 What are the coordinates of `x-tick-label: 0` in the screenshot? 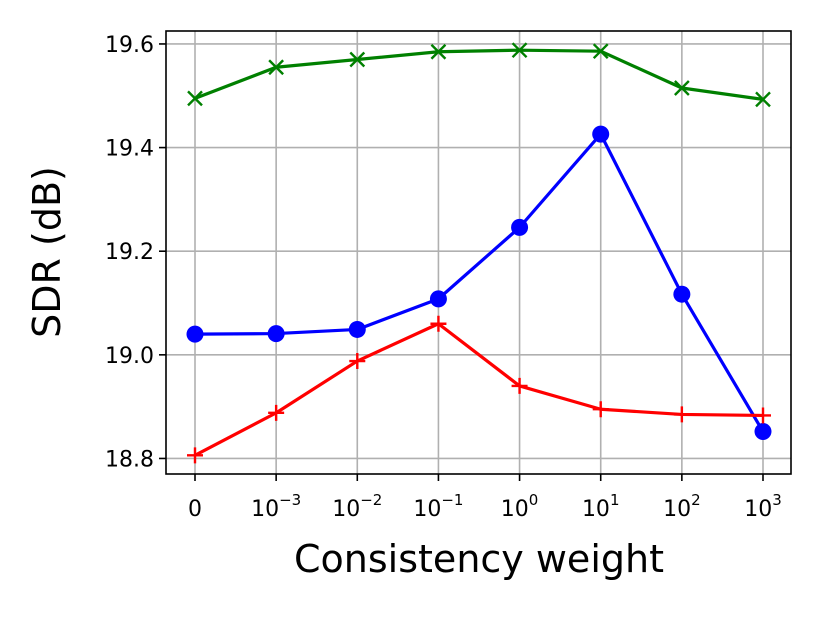 It's located at (195, 509).